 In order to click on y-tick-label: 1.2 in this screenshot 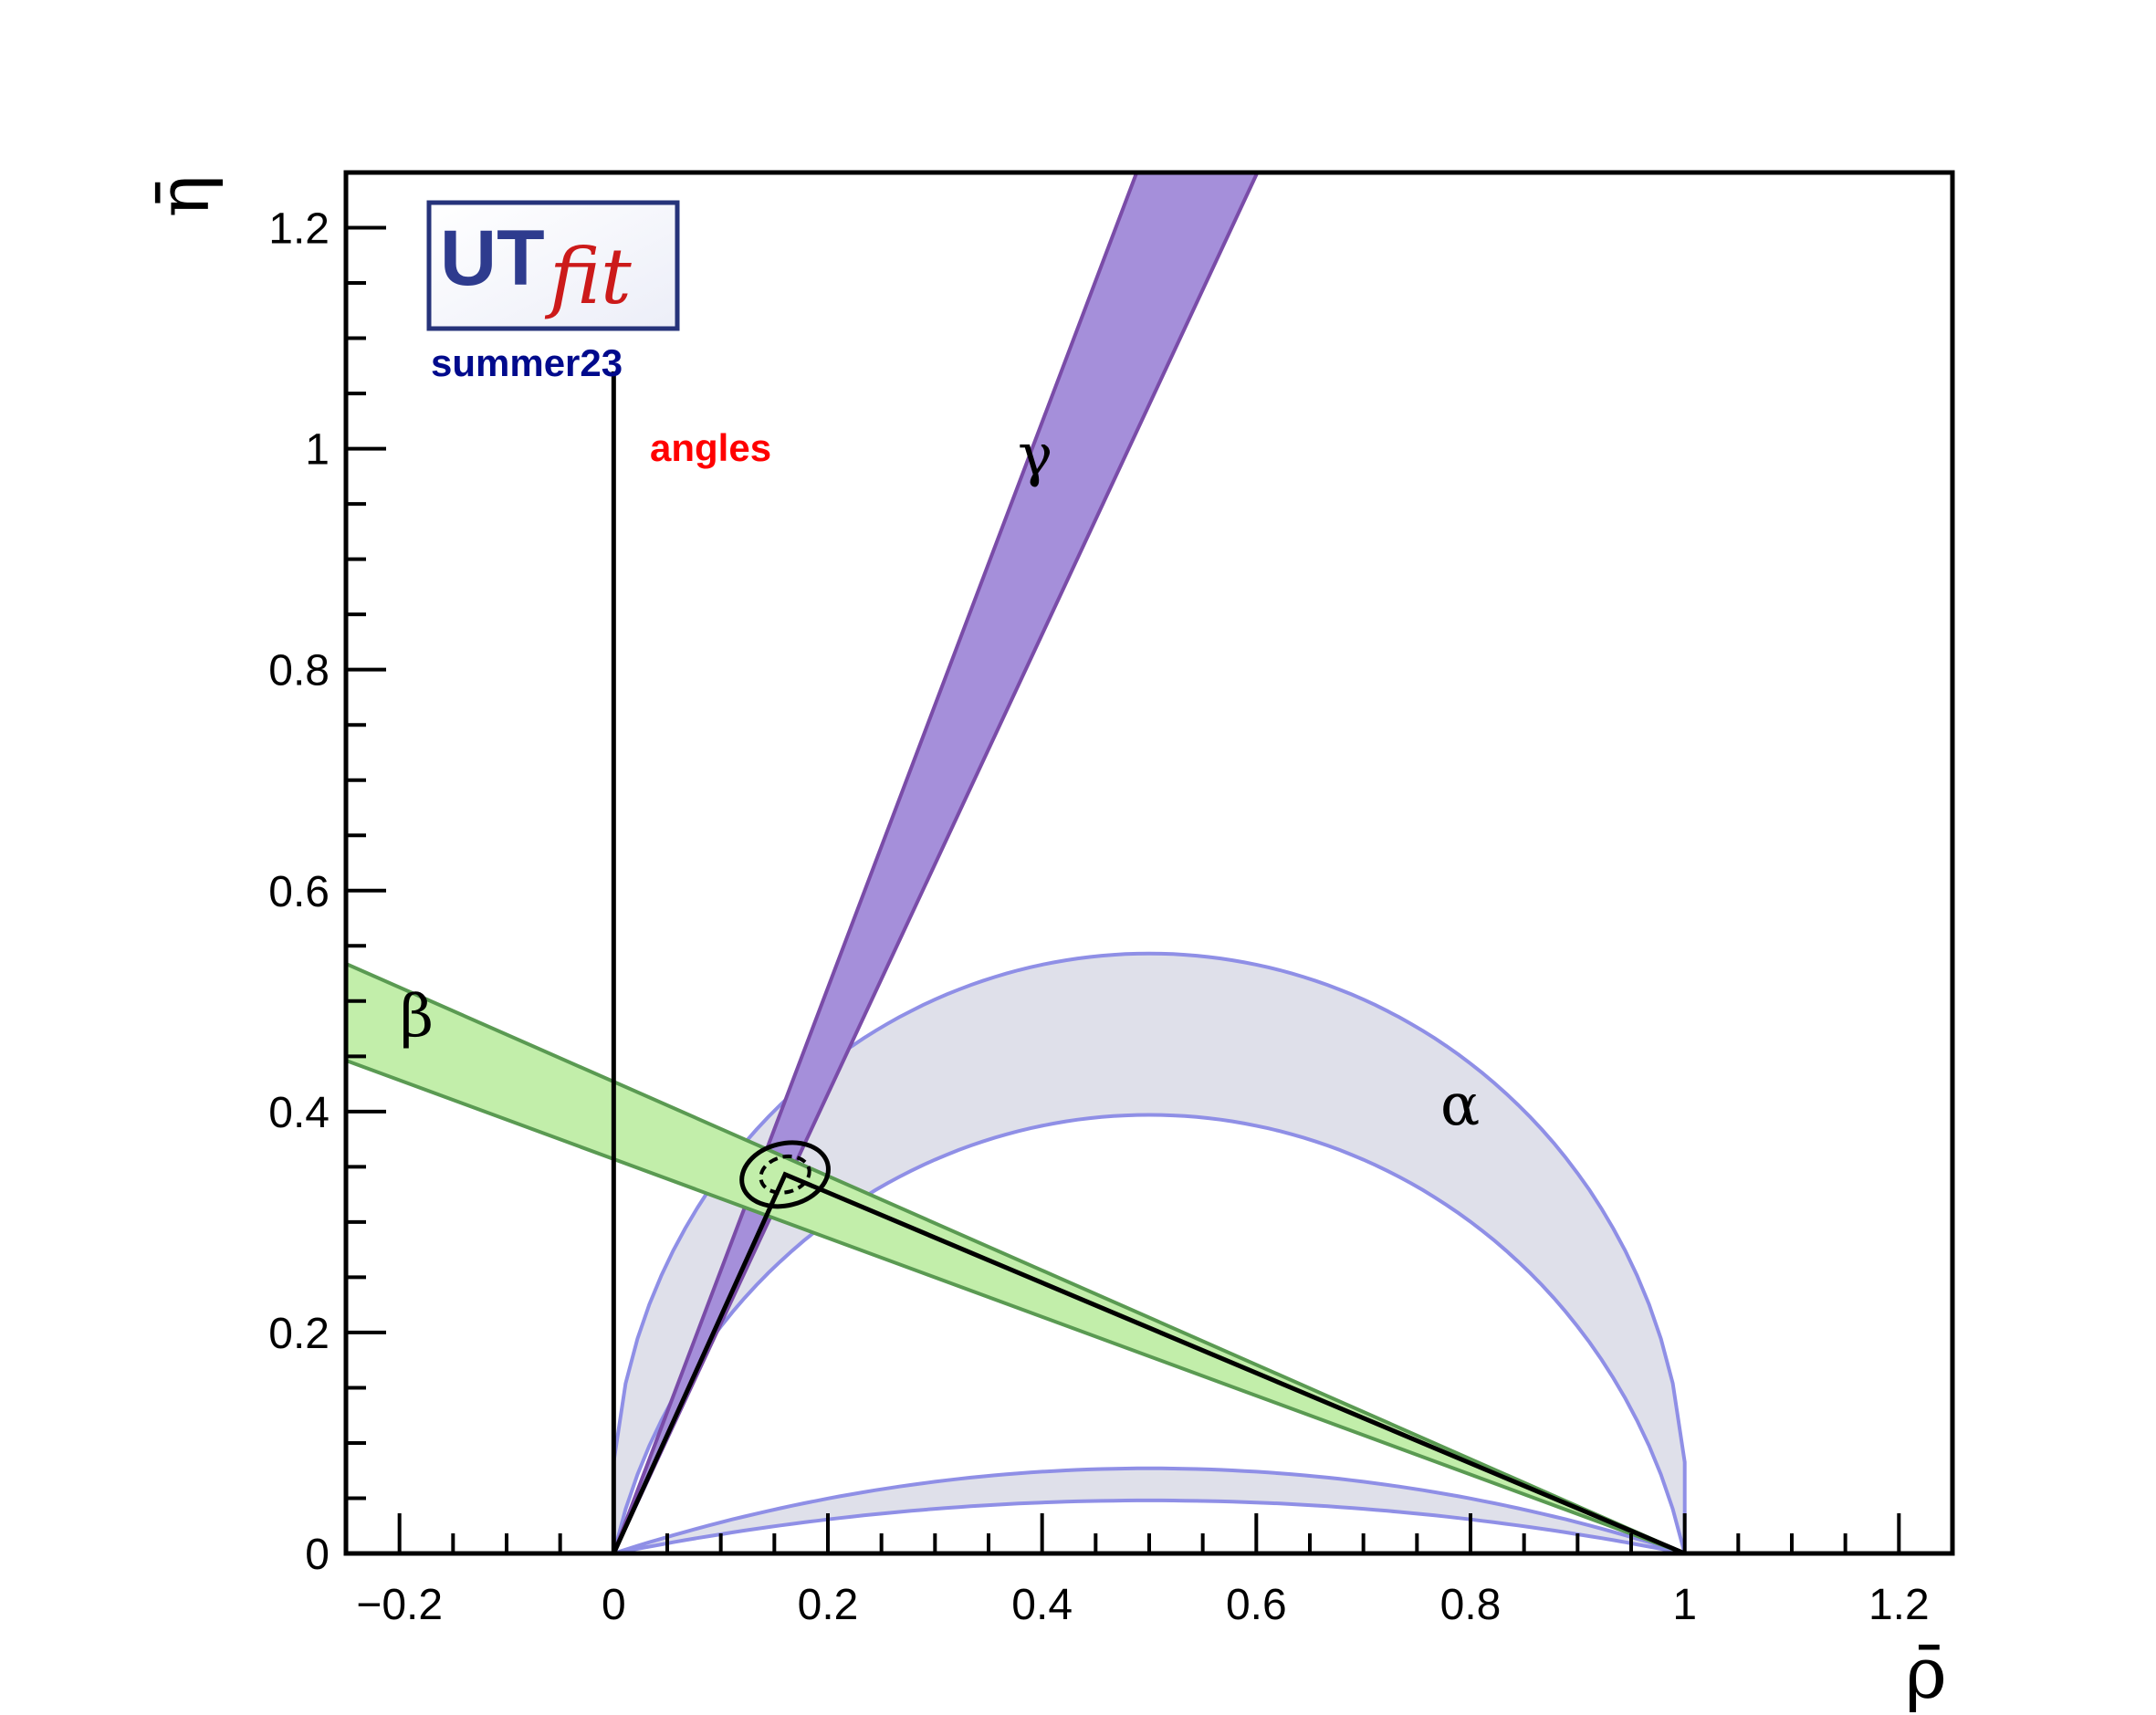, I will do `click(299, 229)`.